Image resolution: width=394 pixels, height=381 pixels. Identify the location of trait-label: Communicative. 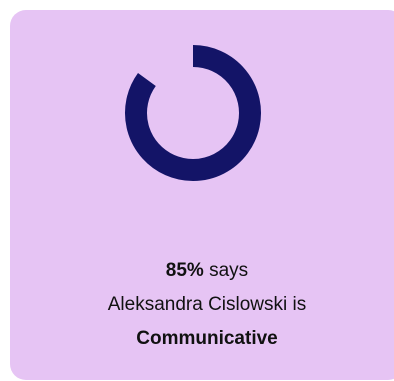
(207, 338).